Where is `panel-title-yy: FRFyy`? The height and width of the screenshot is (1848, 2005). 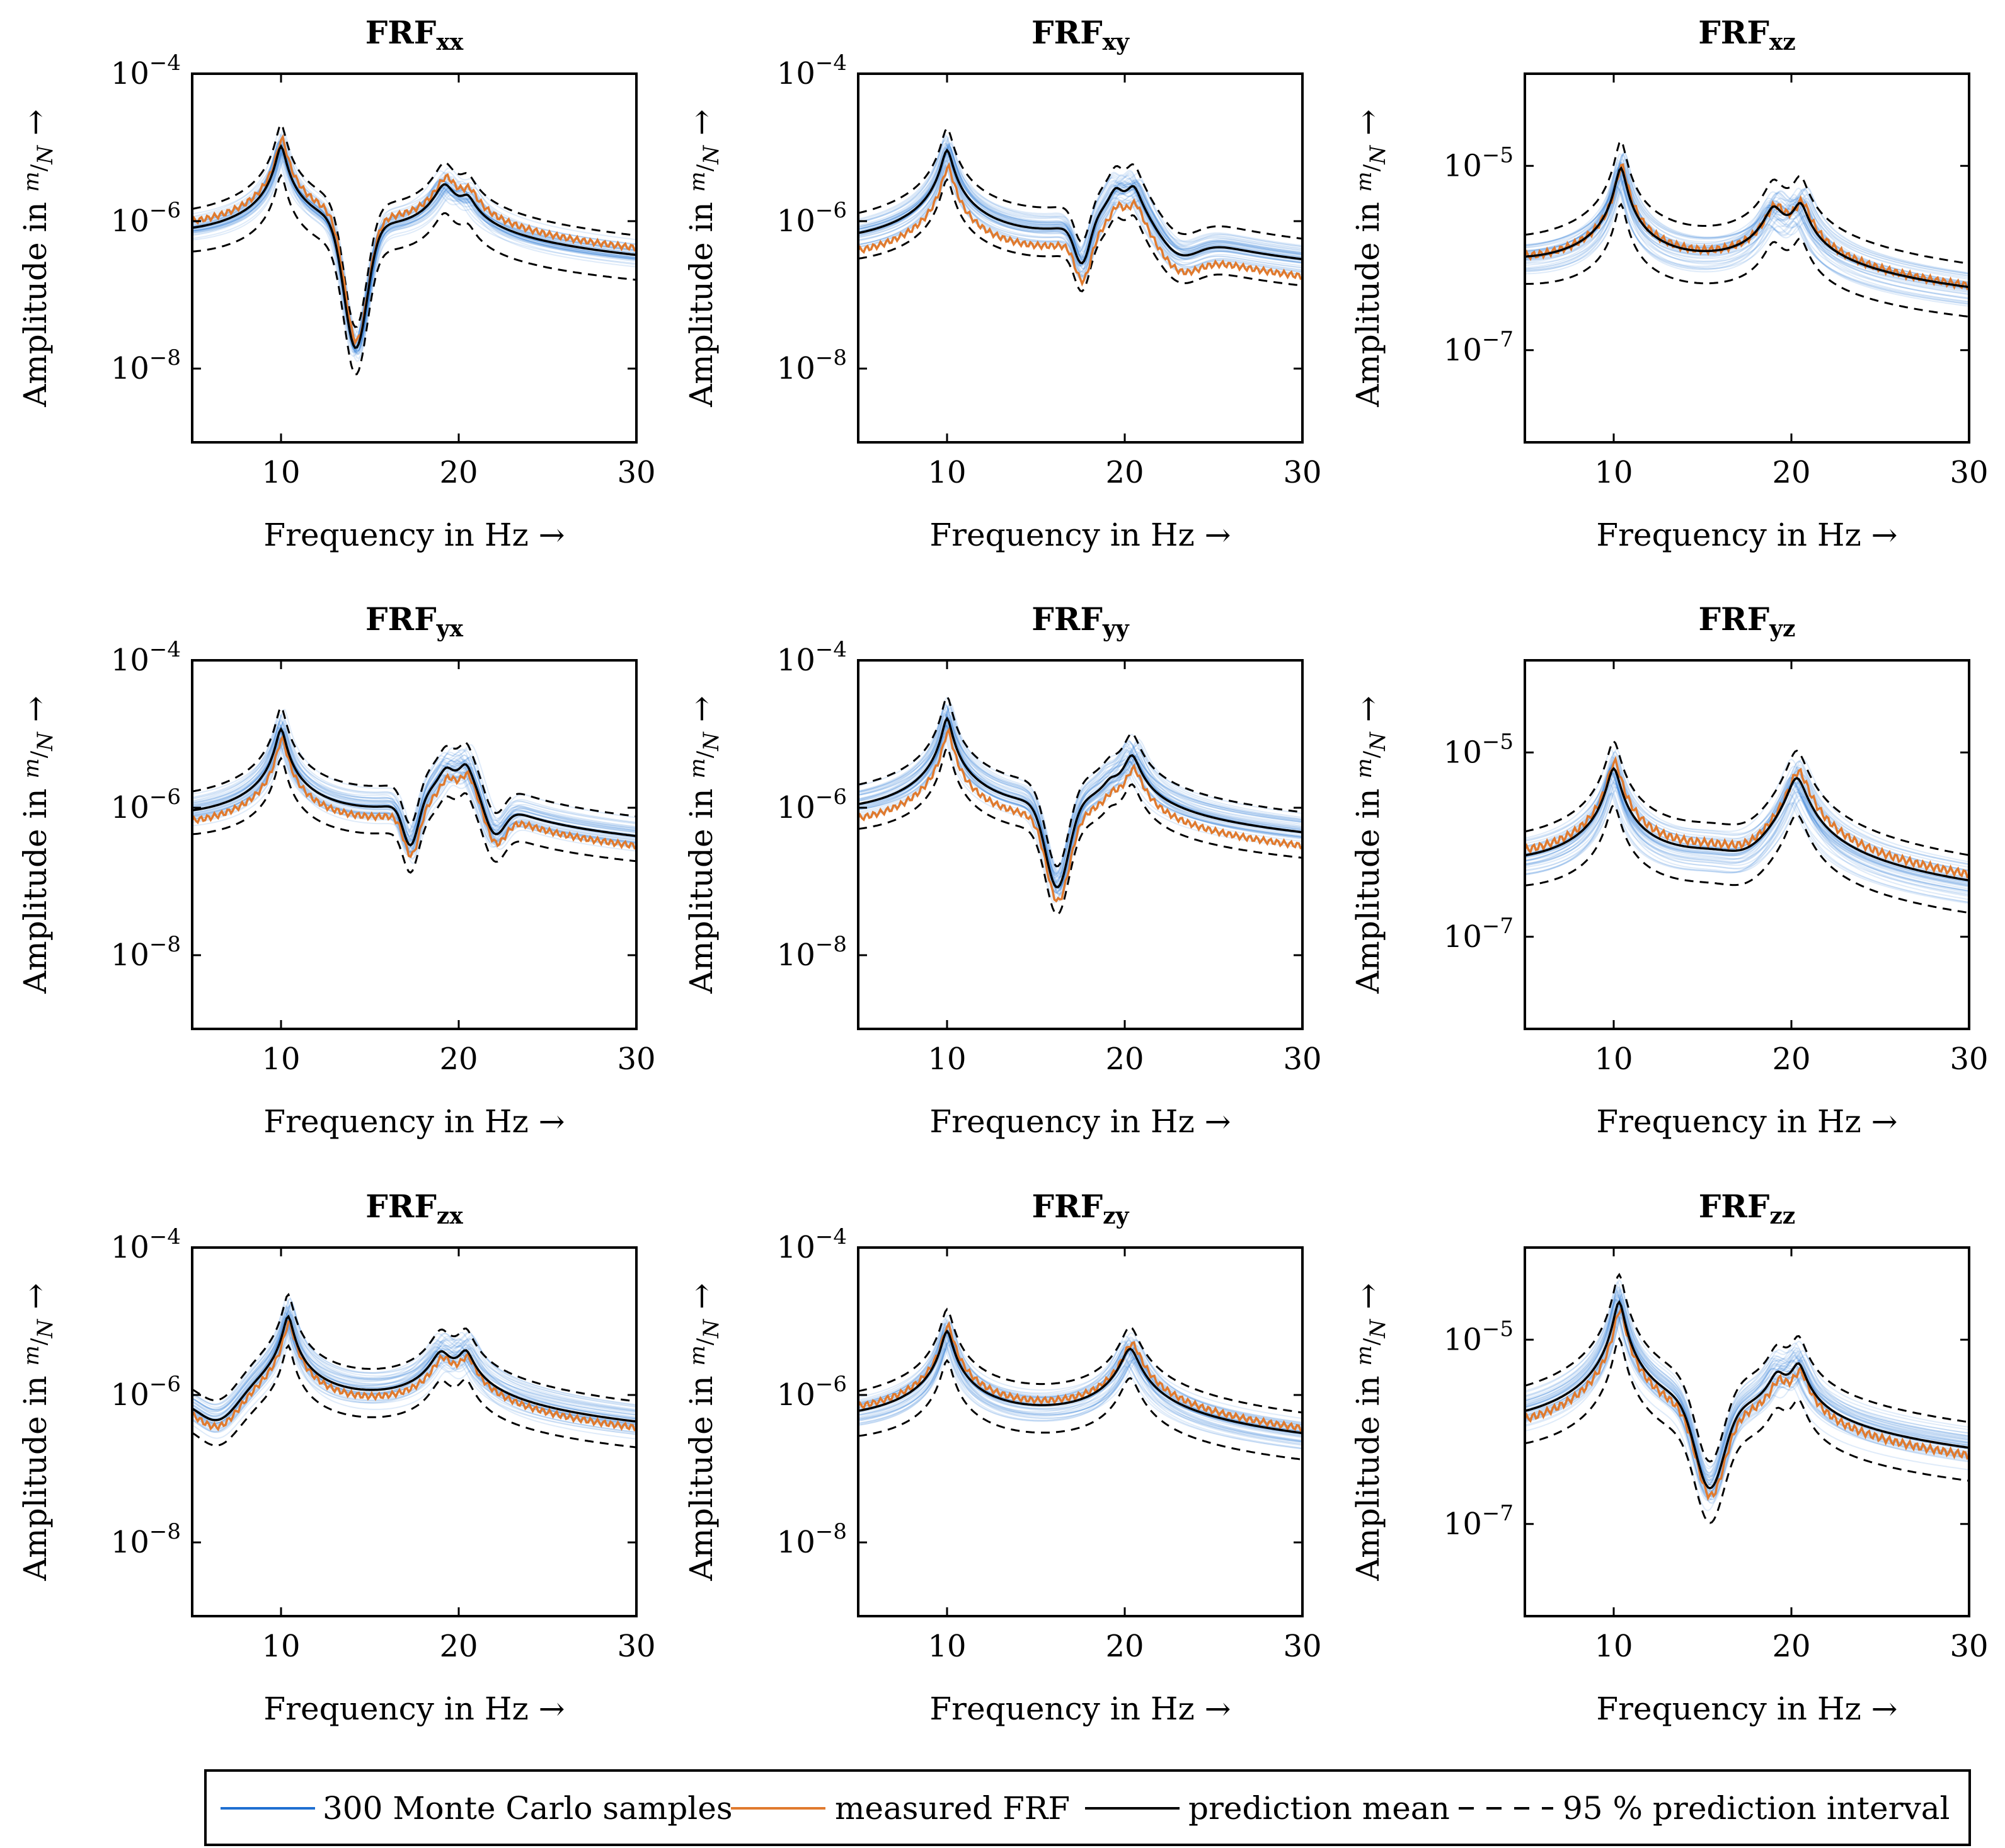
panel-title-yy: FRFyy is located at coordinates (1080, 621).